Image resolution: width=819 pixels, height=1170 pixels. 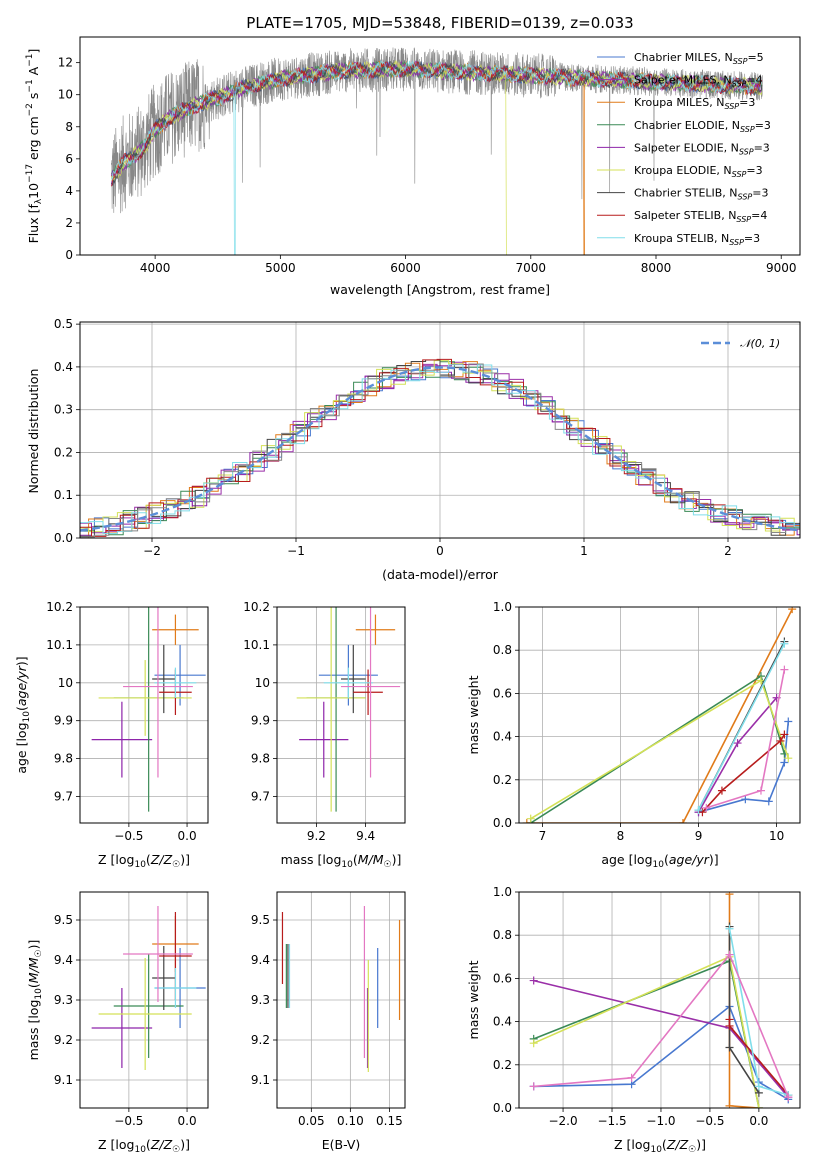 What do you see at coordinates (128, 1121) in the screenshot?
I see `mass_vs_Z-xtick-label: −0.5` at bounding box center [128, 1121].